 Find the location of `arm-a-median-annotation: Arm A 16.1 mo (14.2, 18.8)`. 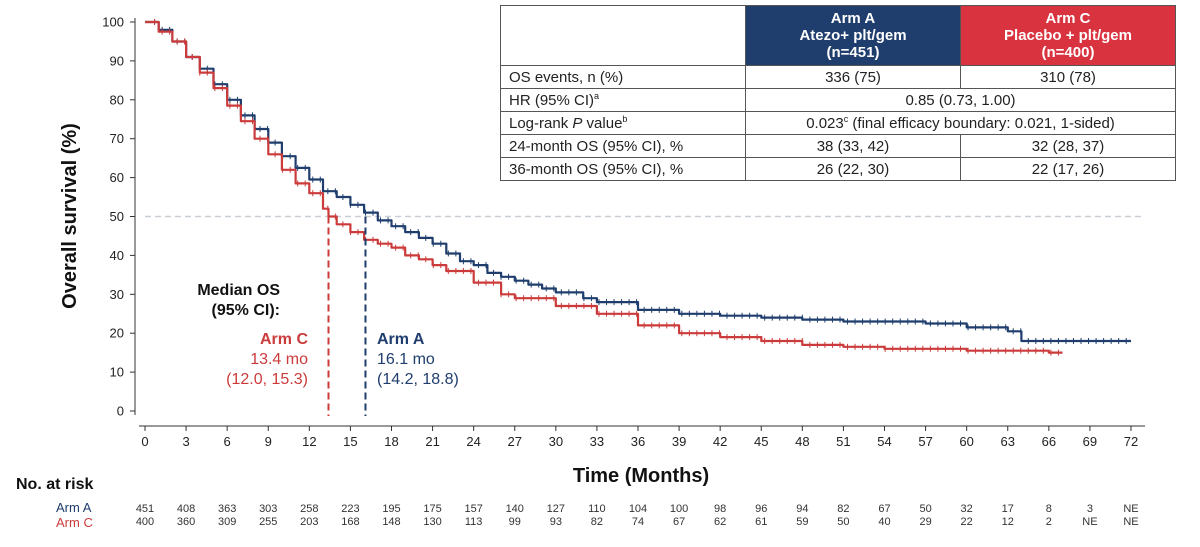

arm-a-median-annotation: Arm A 16.1 mo (14.2, 18.8) is located at coordinates (442, 360).